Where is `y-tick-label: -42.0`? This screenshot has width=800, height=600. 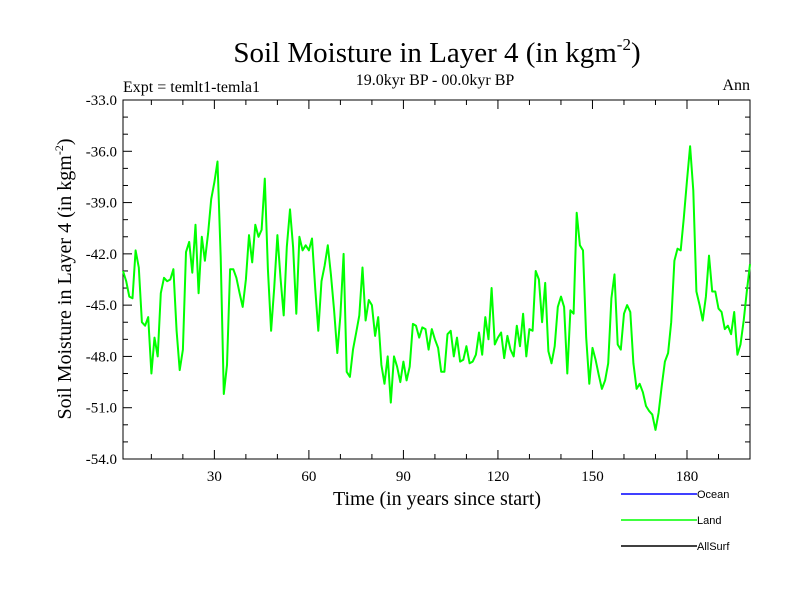 y-tick-label: -42.0 is located at coordinates (101, 255).